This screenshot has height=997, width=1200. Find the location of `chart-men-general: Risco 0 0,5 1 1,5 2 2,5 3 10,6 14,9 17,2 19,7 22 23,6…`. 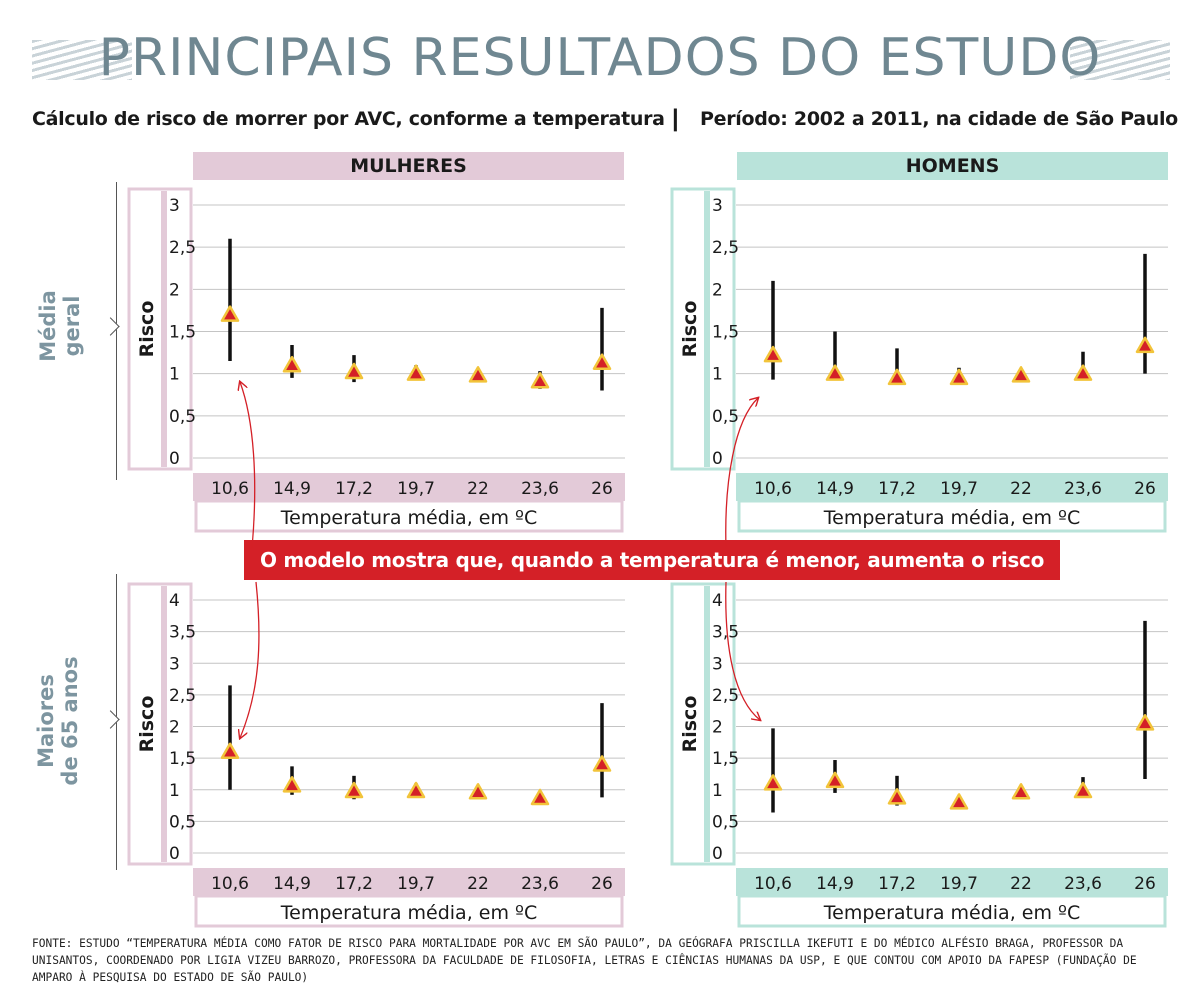

chart-men-general: Risco 0 0,5 1 1,5 2 2,5 3 10,6 14,9 17,2 19,7 22 23,6… is located at coordinates (919, 360).